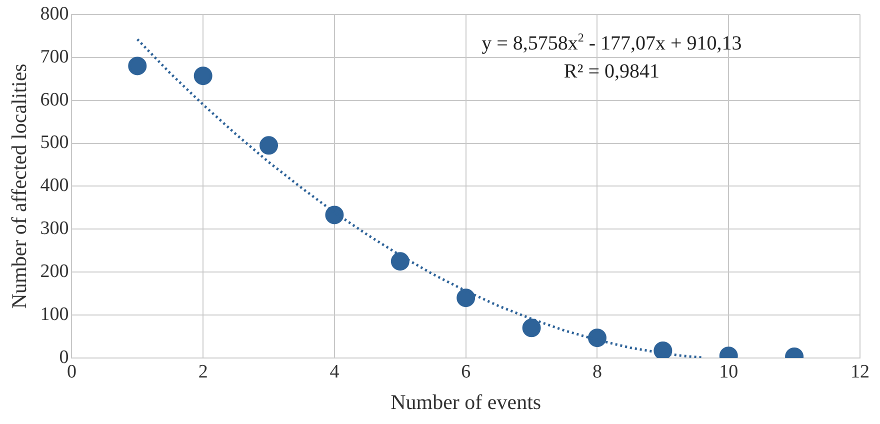 This screenshot has height=424, width=880. What do you see at coordinates (19, 186) in the screenshot?
I see `y-axis-title: Number of affected localities` at bounding box center [19, 186].